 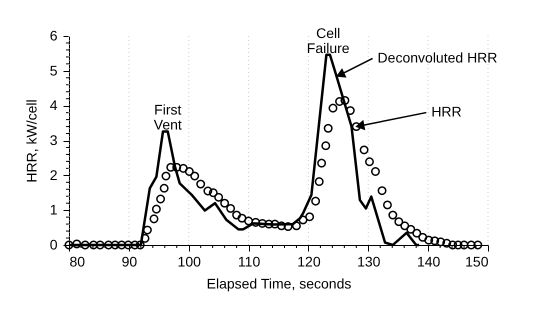 I want to click on x-tick-label: 100, so click(x=190, y=262).